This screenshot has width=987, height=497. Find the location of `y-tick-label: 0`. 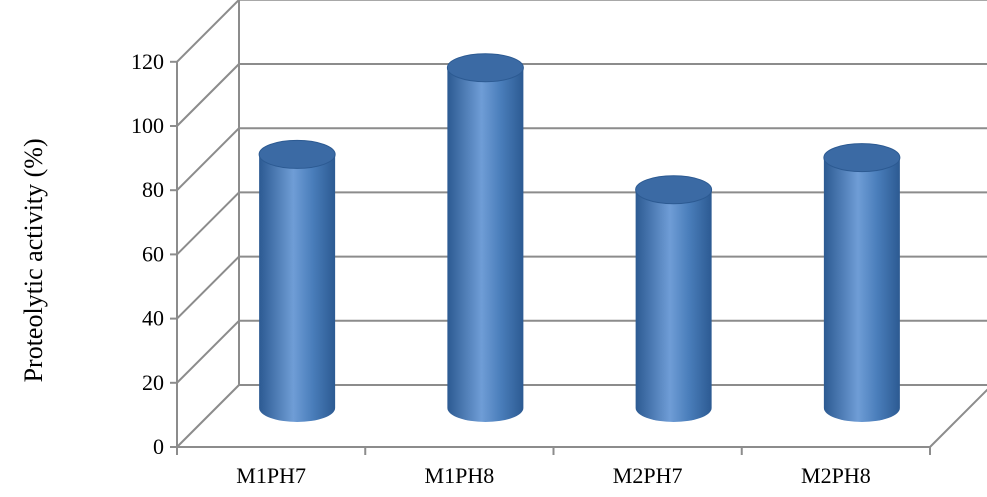

y-tick-label: 0 is located at coordinates (158, 446).